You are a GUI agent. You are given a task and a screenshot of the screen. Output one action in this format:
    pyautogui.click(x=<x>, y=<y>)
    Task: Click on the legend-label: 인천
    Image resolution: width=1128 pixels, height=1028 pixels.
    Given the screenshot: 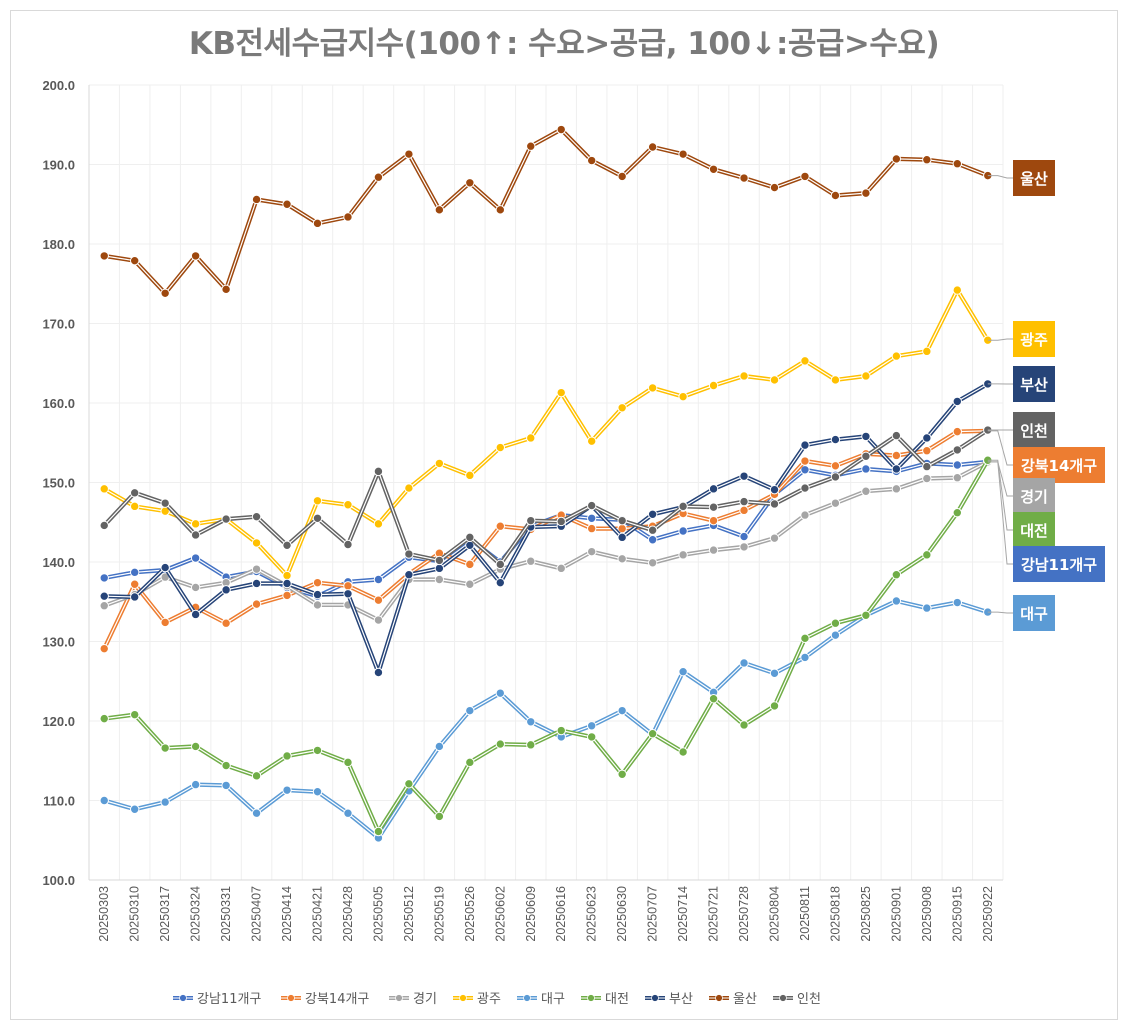 What is the action you would take?
    pyautogui.click(x=809, y=999)
    